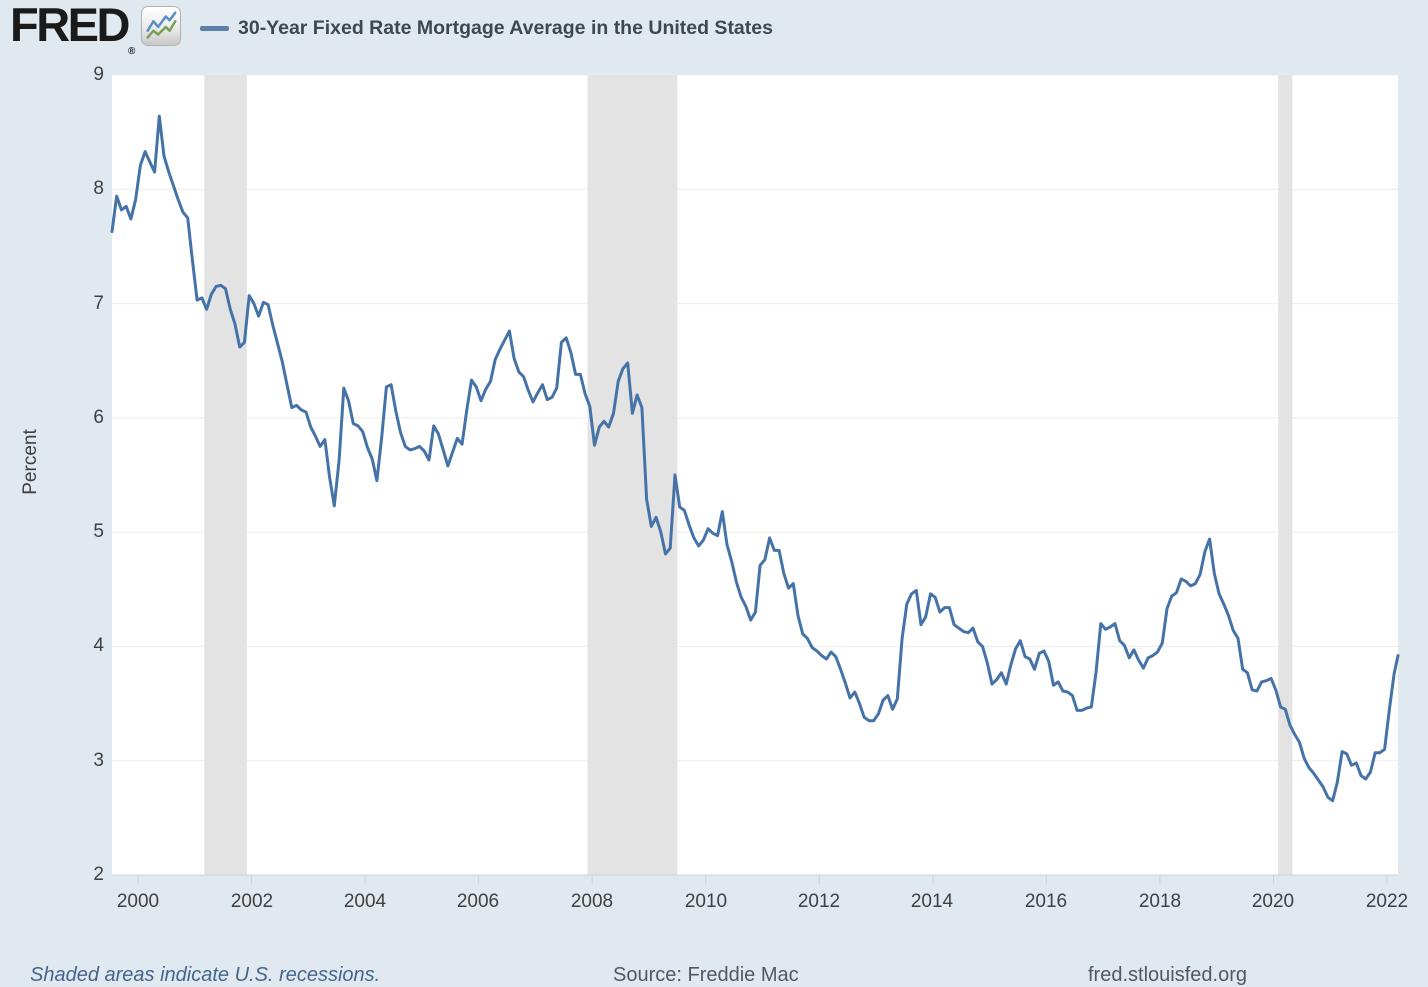  What do you see at coordinates (1160, 901) in the screenshot?
I see `x-tick-label: 2018` at bounding box center [1160, 901].